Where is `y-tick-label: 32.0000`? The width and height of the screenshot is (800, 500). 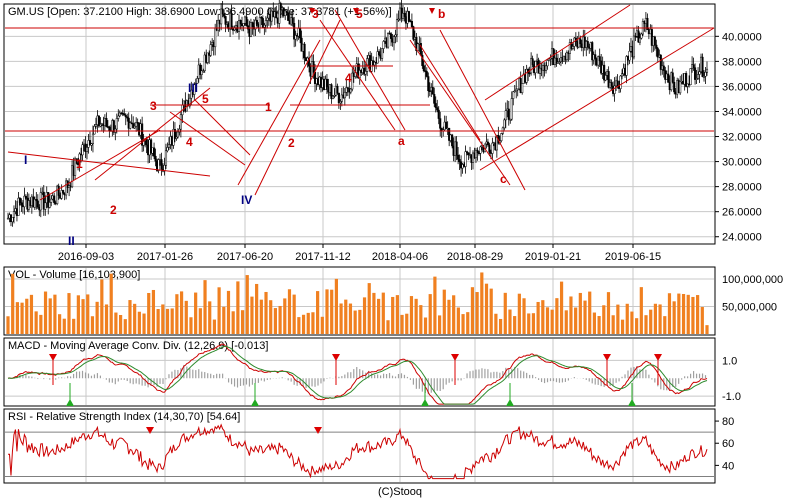
y-tick-label: 32.0000 is located at coordinates (742, 138).